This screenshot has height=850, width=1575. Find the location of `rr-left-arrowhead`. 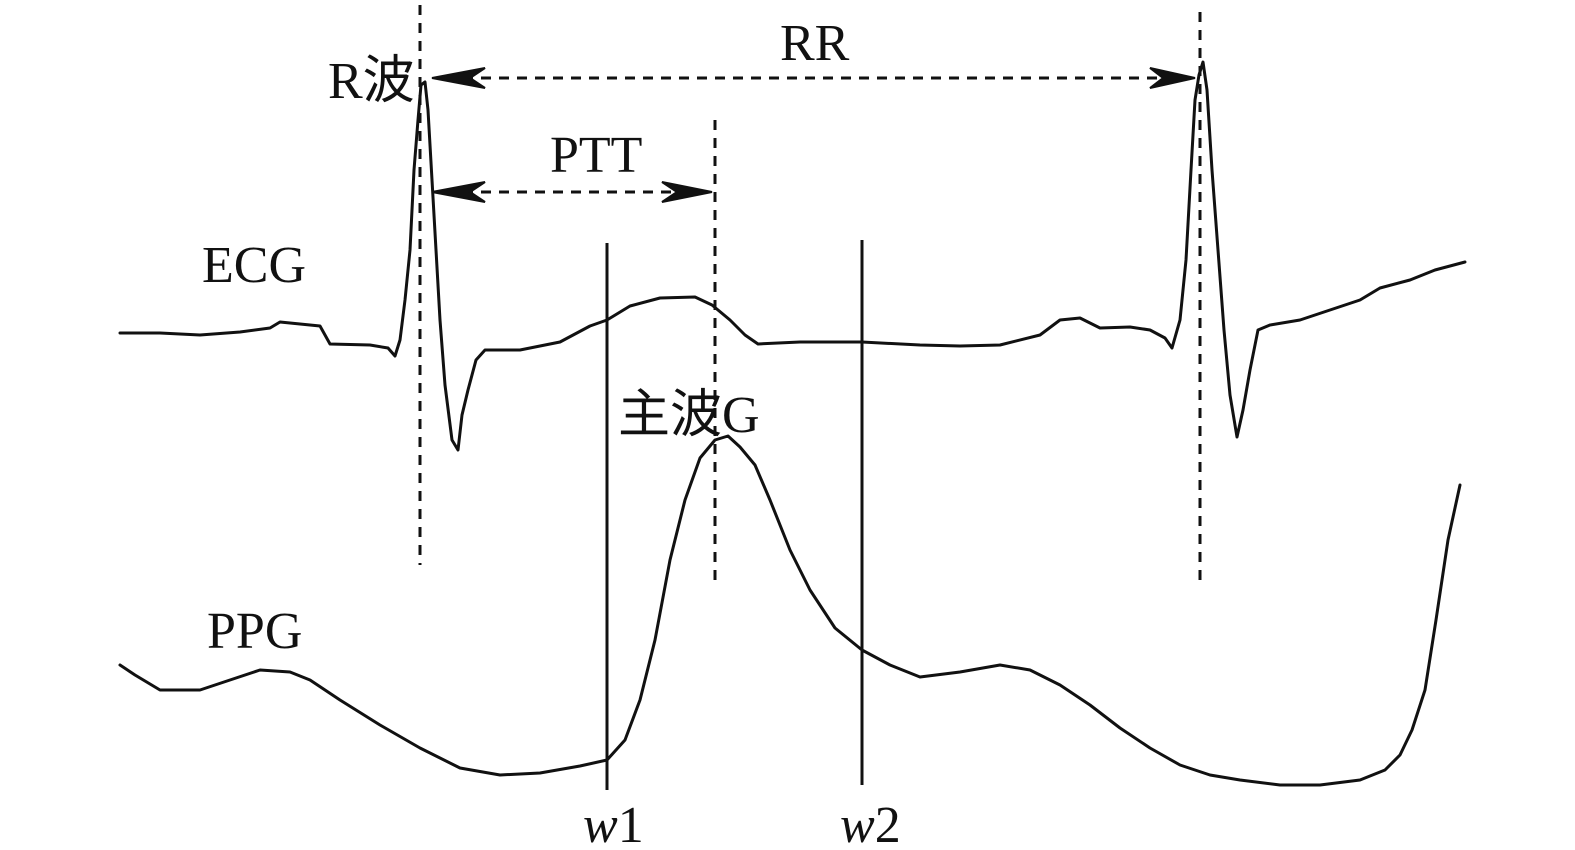

rr-left-arrowhead is located at coordinates (458, 78).